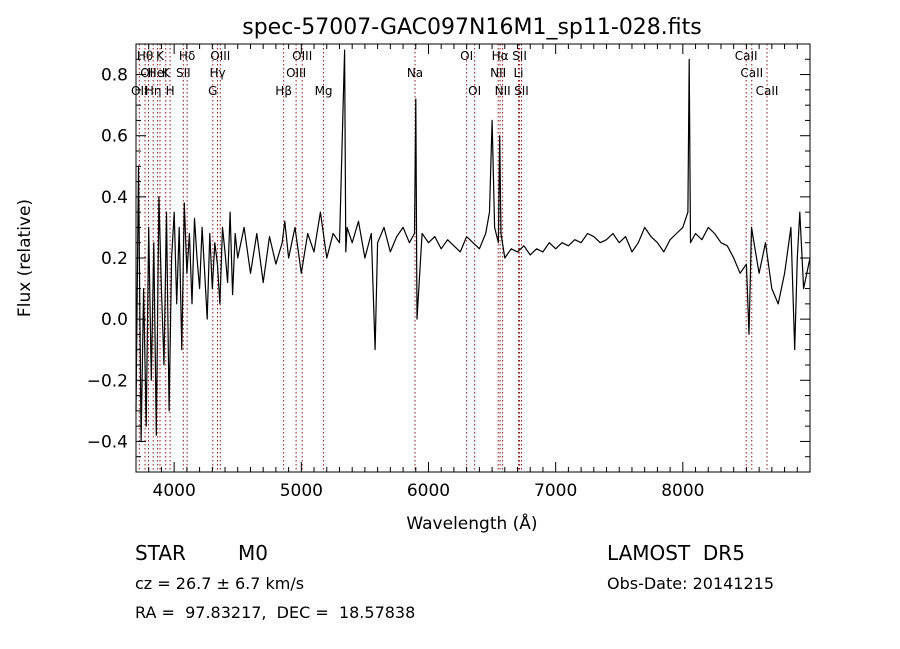 This screenshot has height=649, width=900. I want to click on line-marker-label-23: Li, so click(519, 73).